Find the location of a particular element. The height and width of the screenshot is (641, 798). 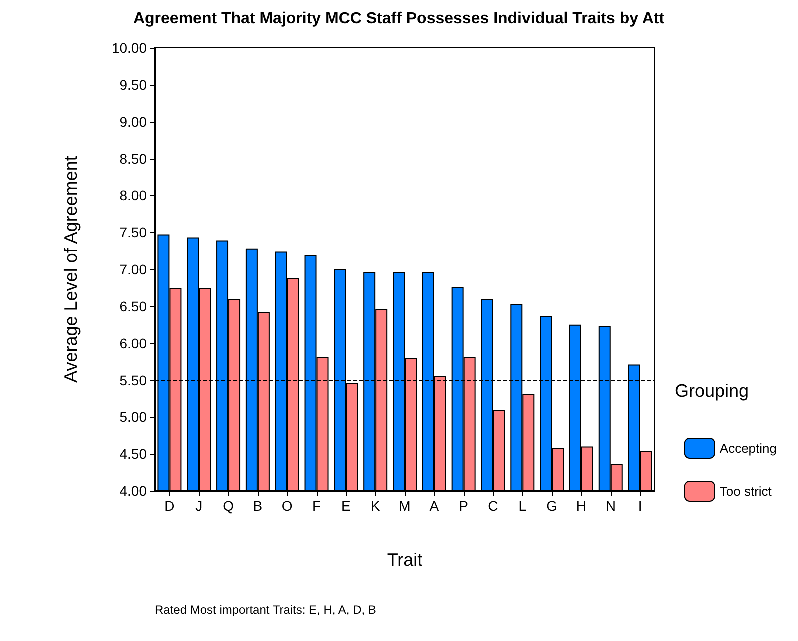

y-tick-label: 10.00 is located at coordinates (130, 48).